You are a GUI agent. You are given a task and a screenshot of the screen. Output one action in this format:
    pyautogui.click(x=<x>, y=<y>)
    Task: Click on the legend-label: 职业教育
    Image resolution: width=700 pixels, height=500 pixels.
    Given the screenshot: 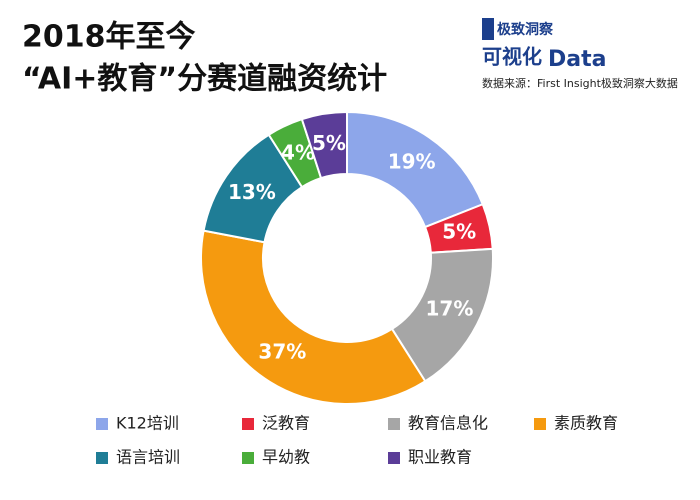 What is the action you would take?
    pyautogui.click(x=440, y=457)
    